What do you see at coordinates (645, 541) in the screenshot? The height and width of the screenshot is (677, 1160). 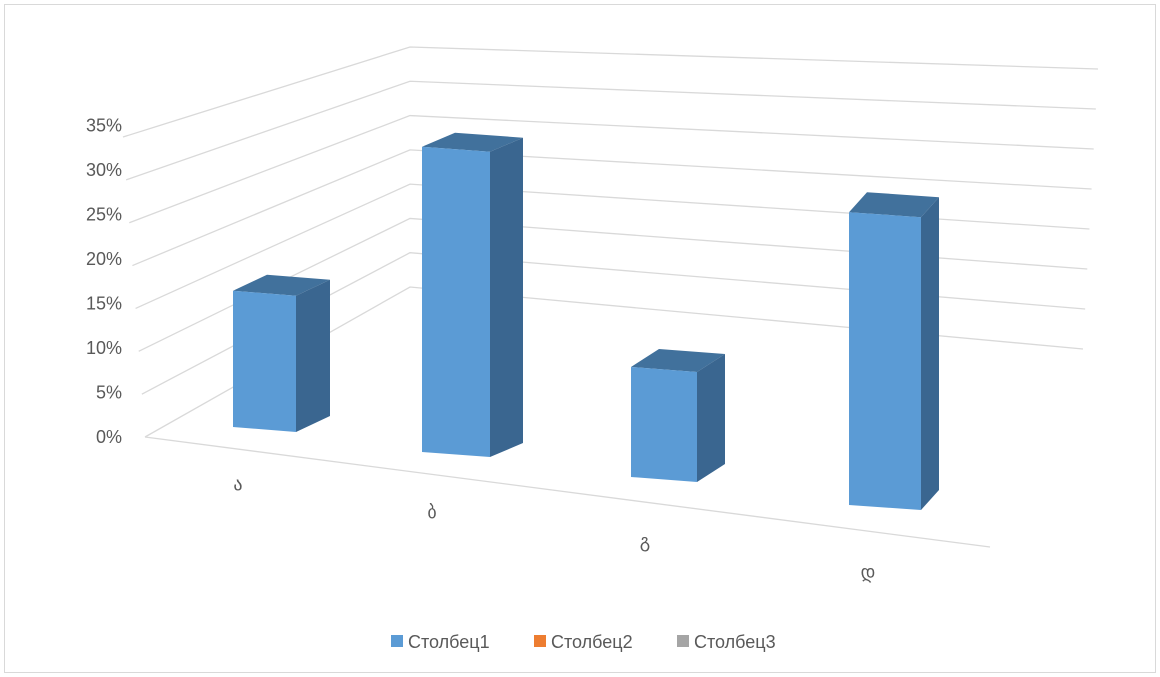 I see `x-category-label: გ` at bounding box center [645, 541].